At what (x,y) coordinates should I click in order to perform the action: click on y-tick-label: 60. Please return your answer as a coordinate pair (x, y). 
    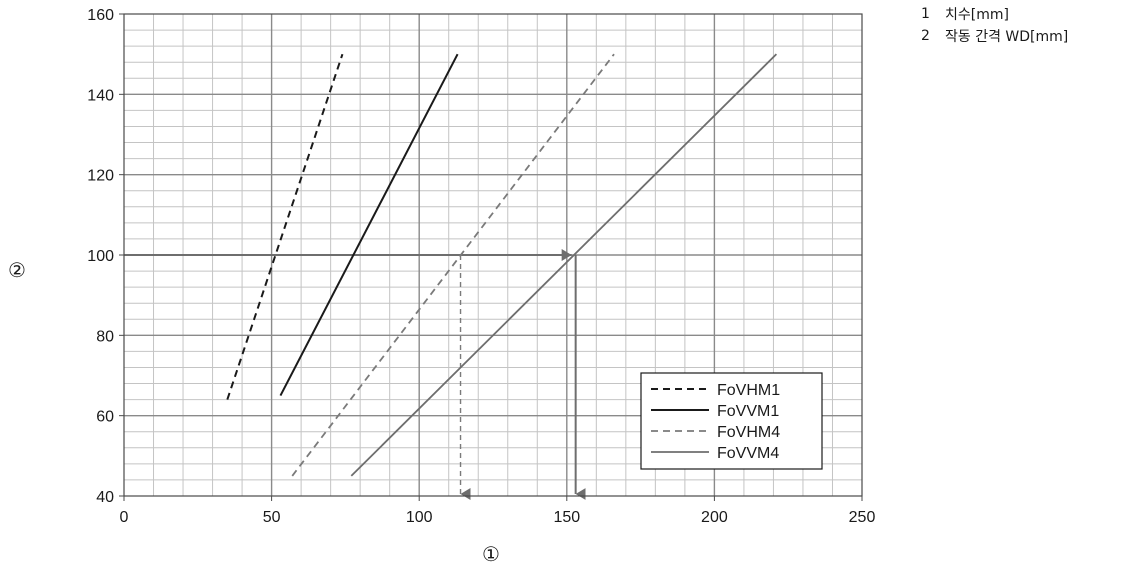
    Looking at the image, I should click on (105, 417).